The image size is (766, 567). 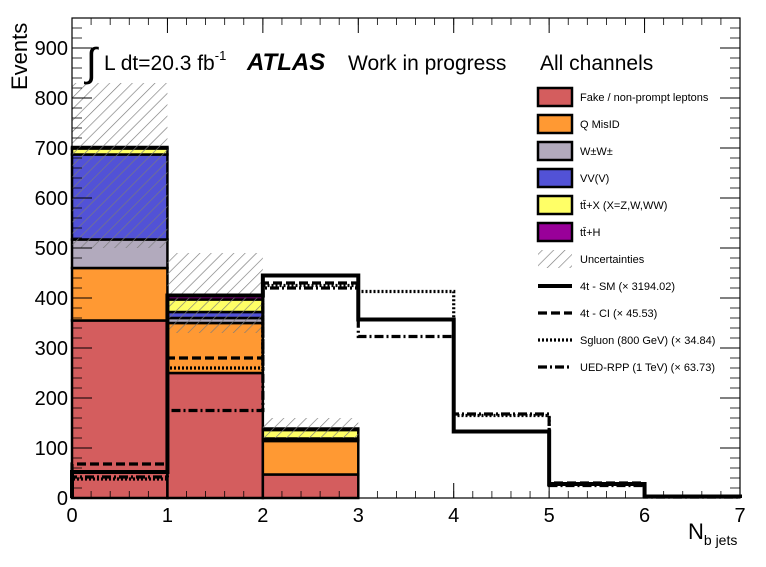 What do you see at coordinates (51, 199) in the screenshot?
I see `y-tick-label-6: 600` at bounding box center [51, 199].